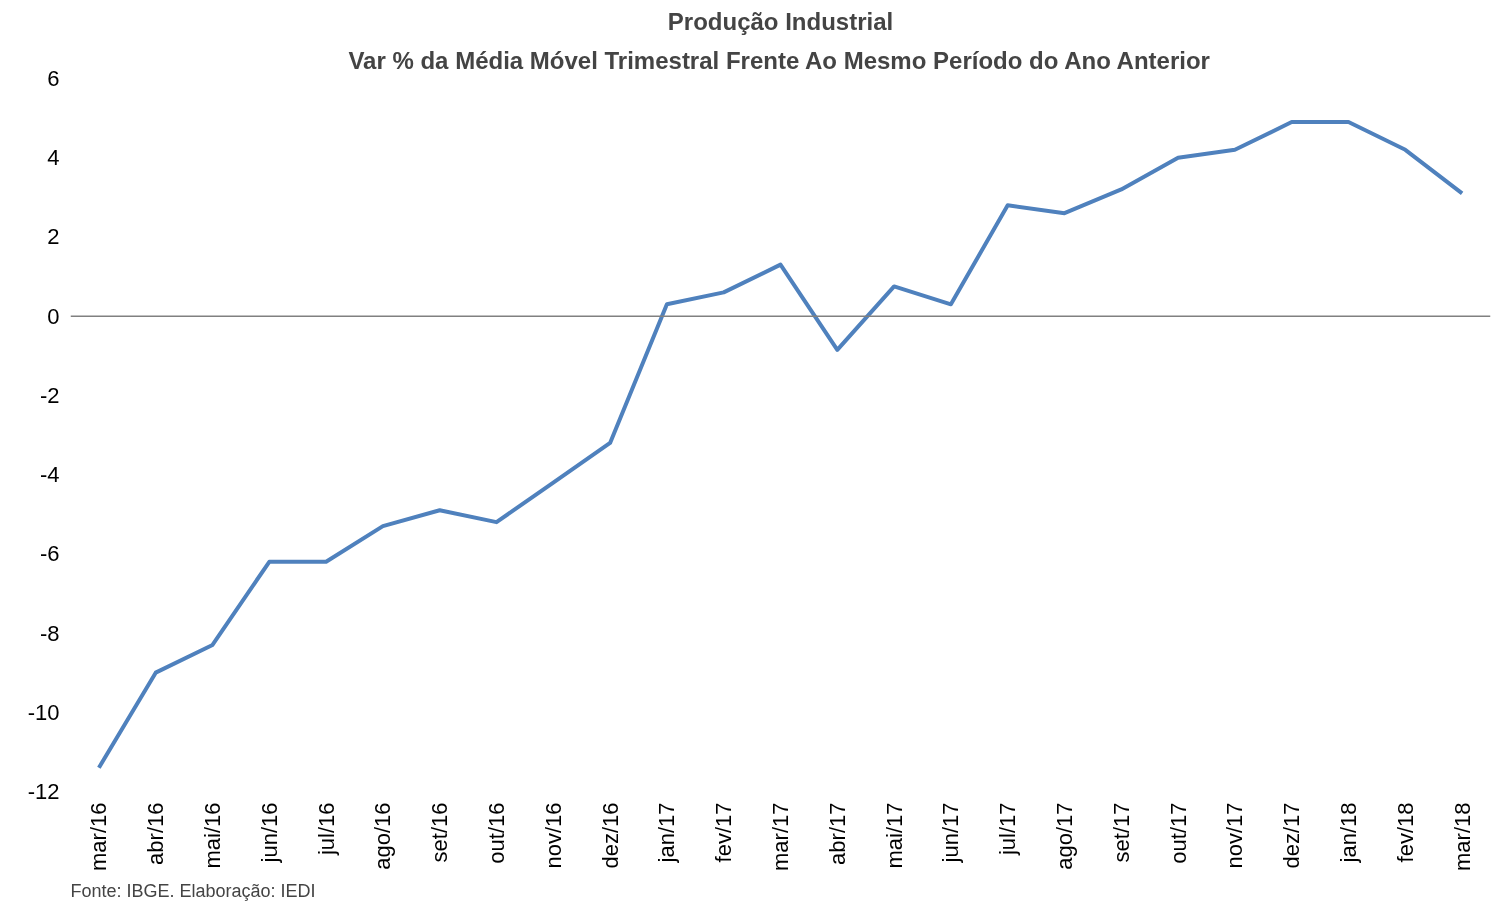 This screenshot has width=1511, height=922. I want to click on y-tick-label: -2, so click(49, 395).